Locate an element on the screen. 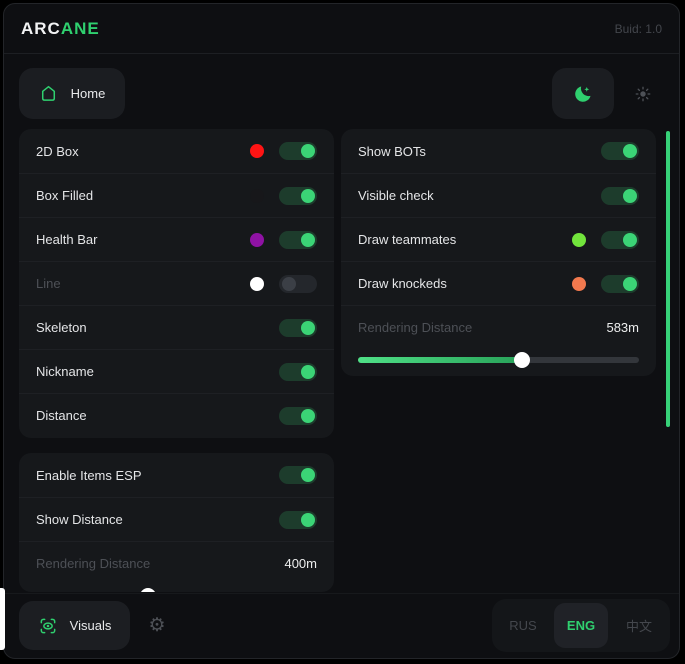 This screenshot has height=664, width=685. language-option-eng: ENG is located at coordinates (581, 625).